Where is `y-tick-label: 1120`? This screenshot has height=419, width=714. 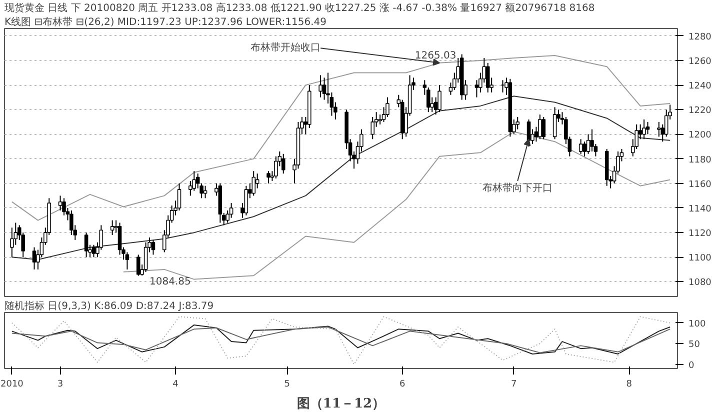
y-tick-label: 1120 is located at coordinates (700, 234).